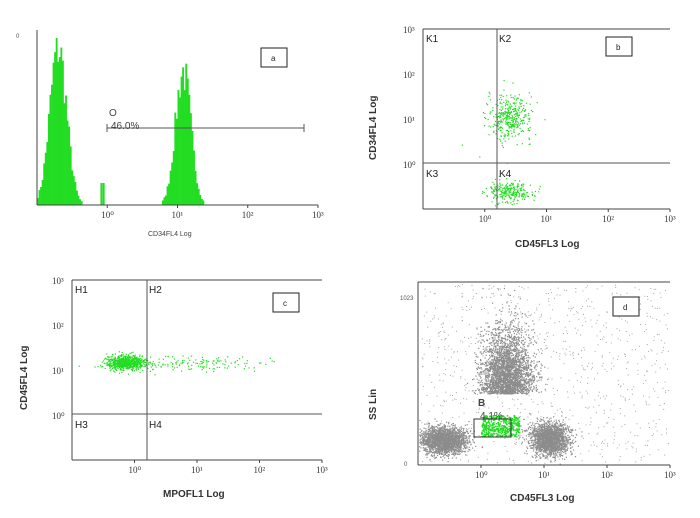 The image size is (700, 518). Describe the element at coordinates (670, 219) in the screenshot. I see `x-tick-label: 10³` at that location.